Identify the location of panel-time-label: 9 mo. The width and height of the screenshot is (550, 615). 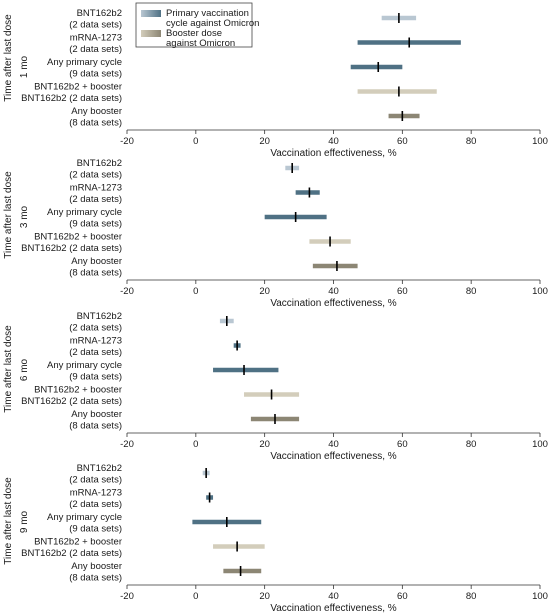
(24, 521).